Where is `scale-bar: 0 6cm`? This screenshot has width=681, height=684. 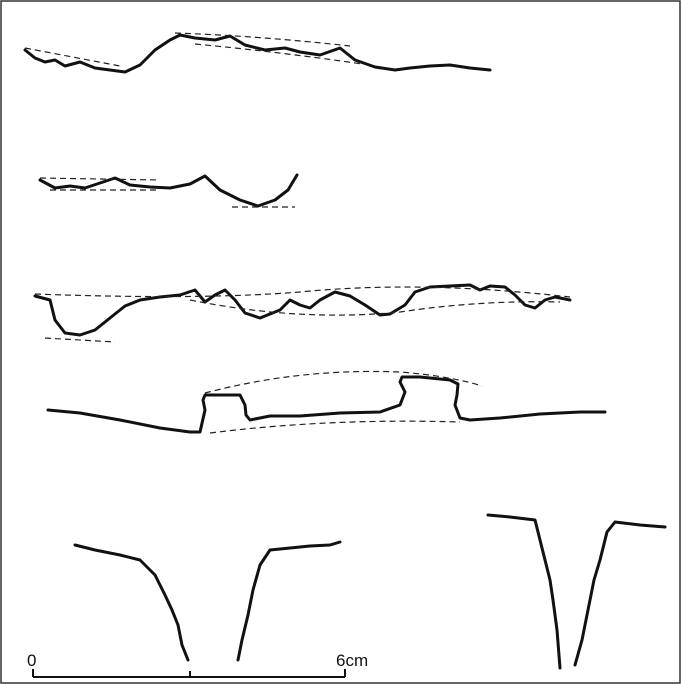 scale-bar: 0 6cm is located at coordinates (197, 664).